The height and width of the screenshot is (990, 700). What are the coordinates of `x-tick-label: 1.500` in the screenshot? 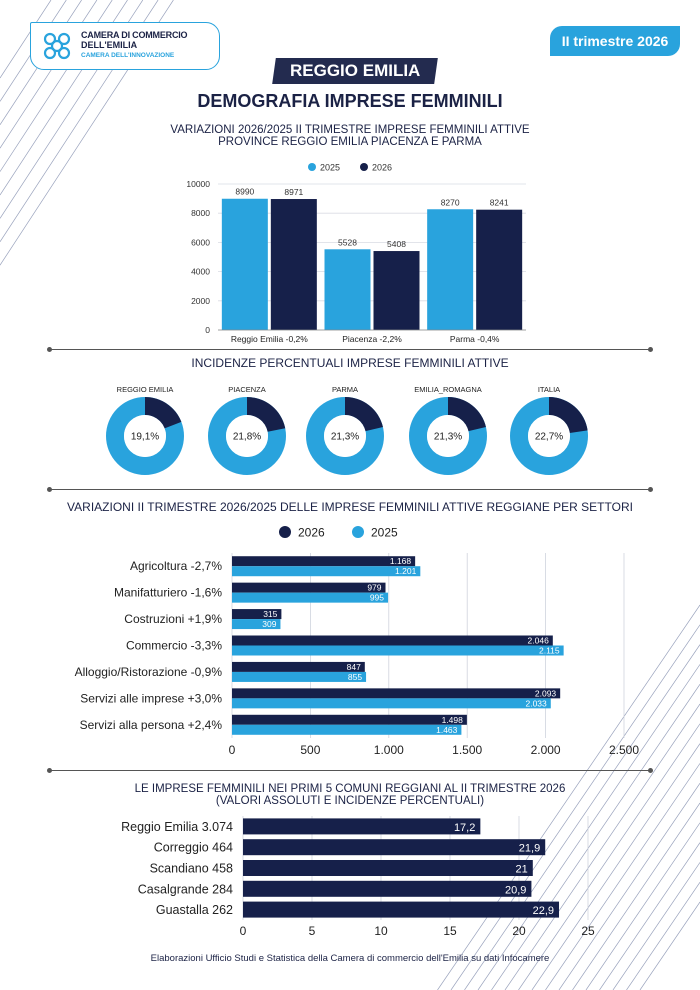 It's located at (467, 750).